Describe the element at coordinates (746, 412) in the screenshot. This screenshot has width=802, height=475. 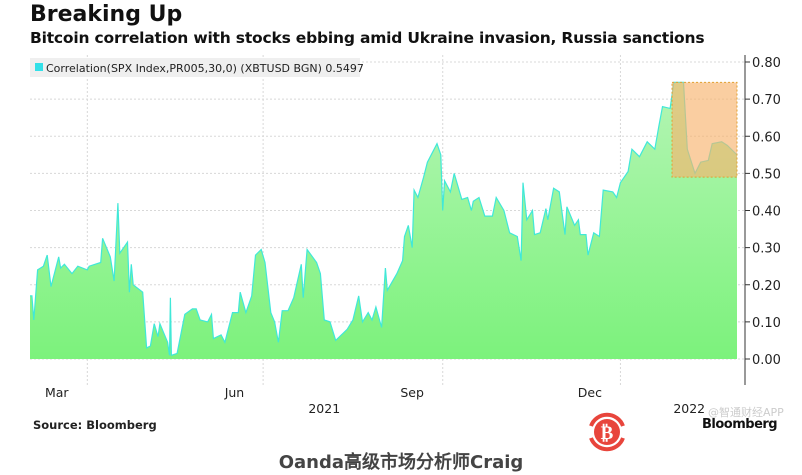
I see `watermark: @智通财经APP` at that location.